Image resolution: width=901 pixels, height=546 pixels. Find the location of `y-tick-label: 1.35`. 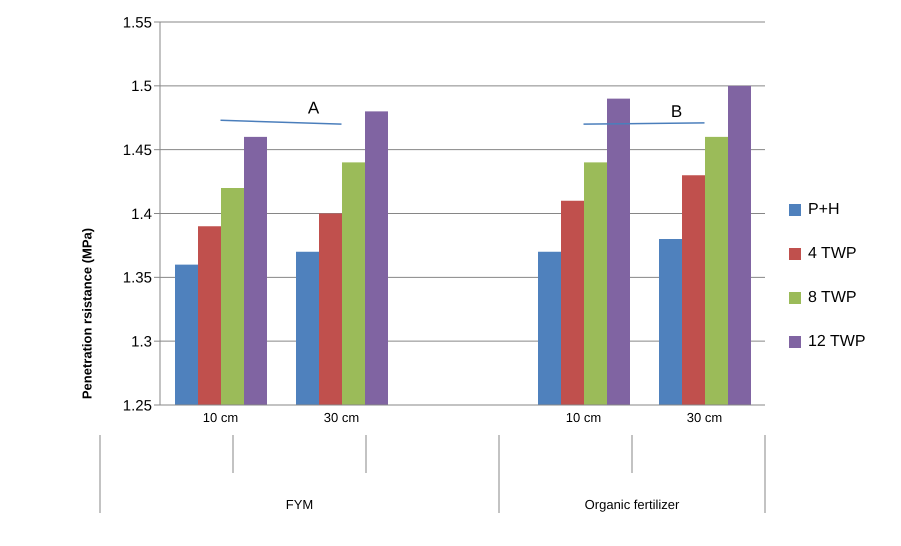

y-tick-label: 1.35 is located at coordinates (137, 278).